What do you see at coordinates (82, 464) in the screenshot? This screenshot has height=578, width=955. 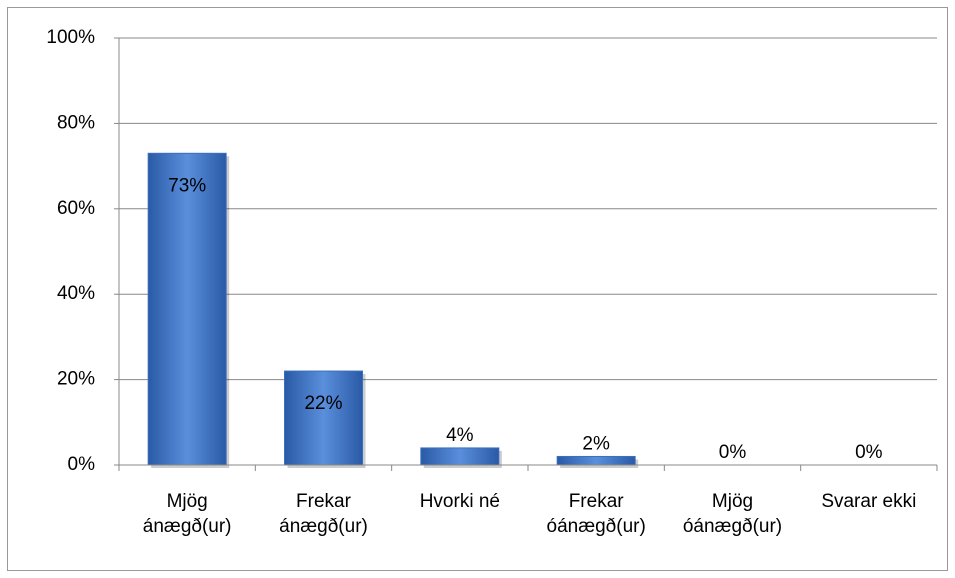 I see `y-tick-label: 0%` at bounding box center [82, 464].